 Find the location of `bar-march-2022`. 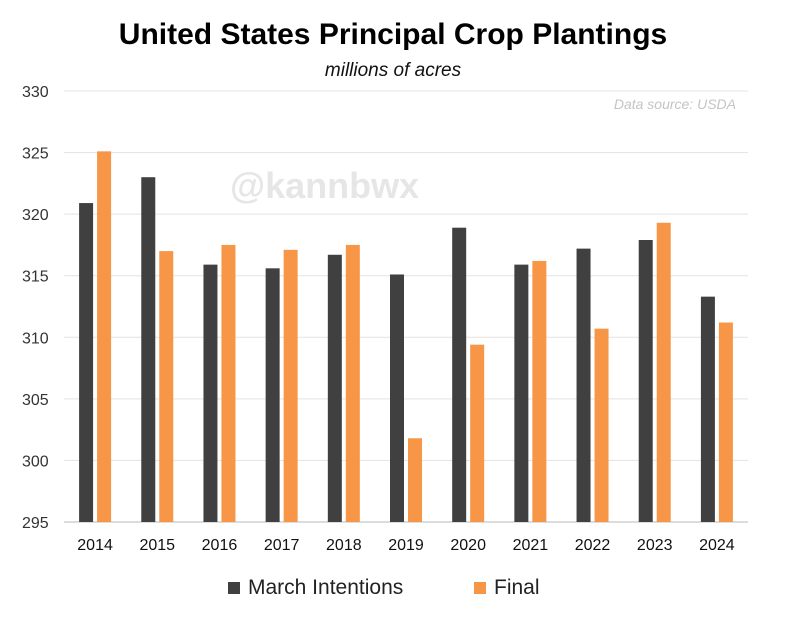

bar-march-2022 is located at coordinates (583, 385).